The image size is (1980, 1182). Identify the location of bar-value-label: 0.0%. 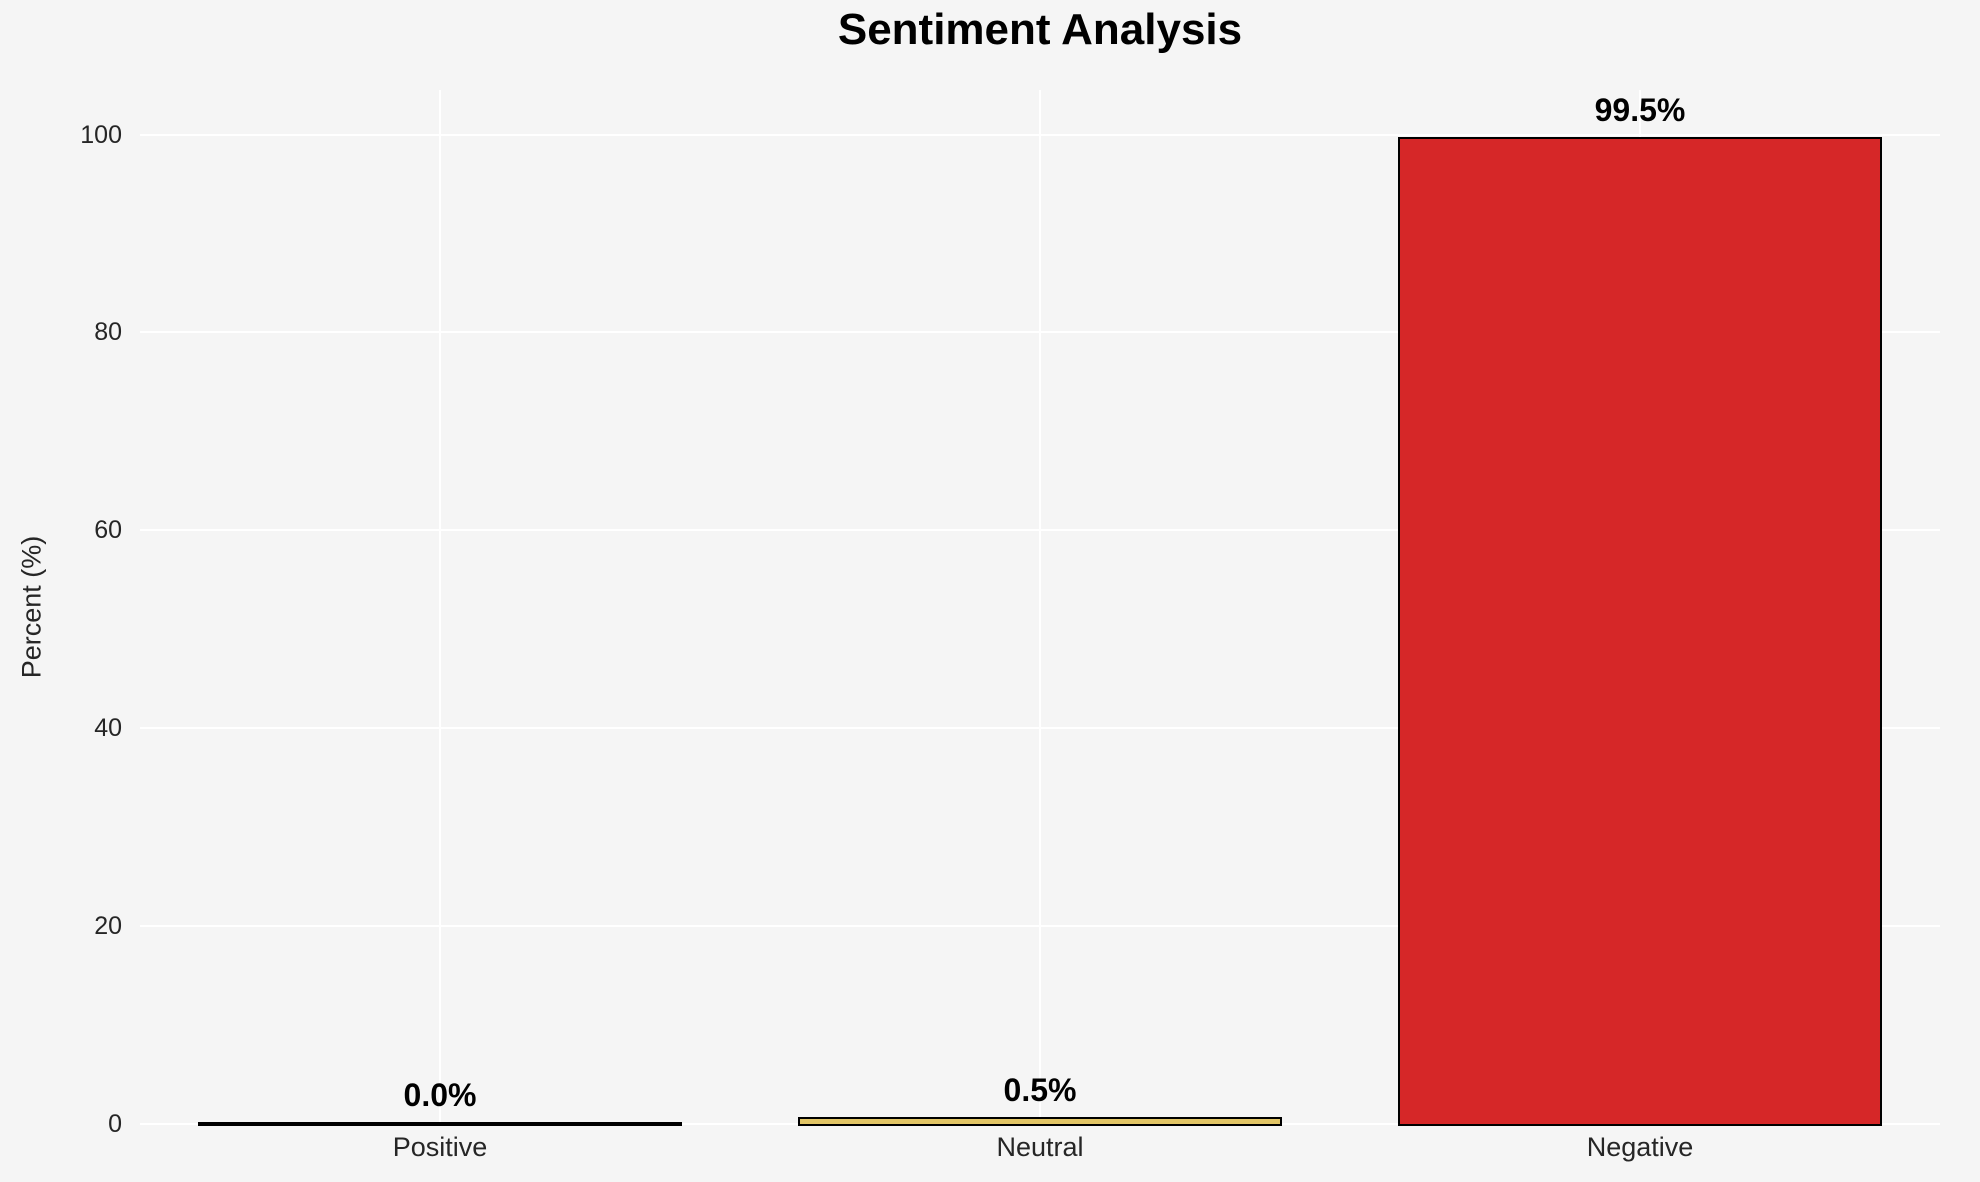
(440, 1095).